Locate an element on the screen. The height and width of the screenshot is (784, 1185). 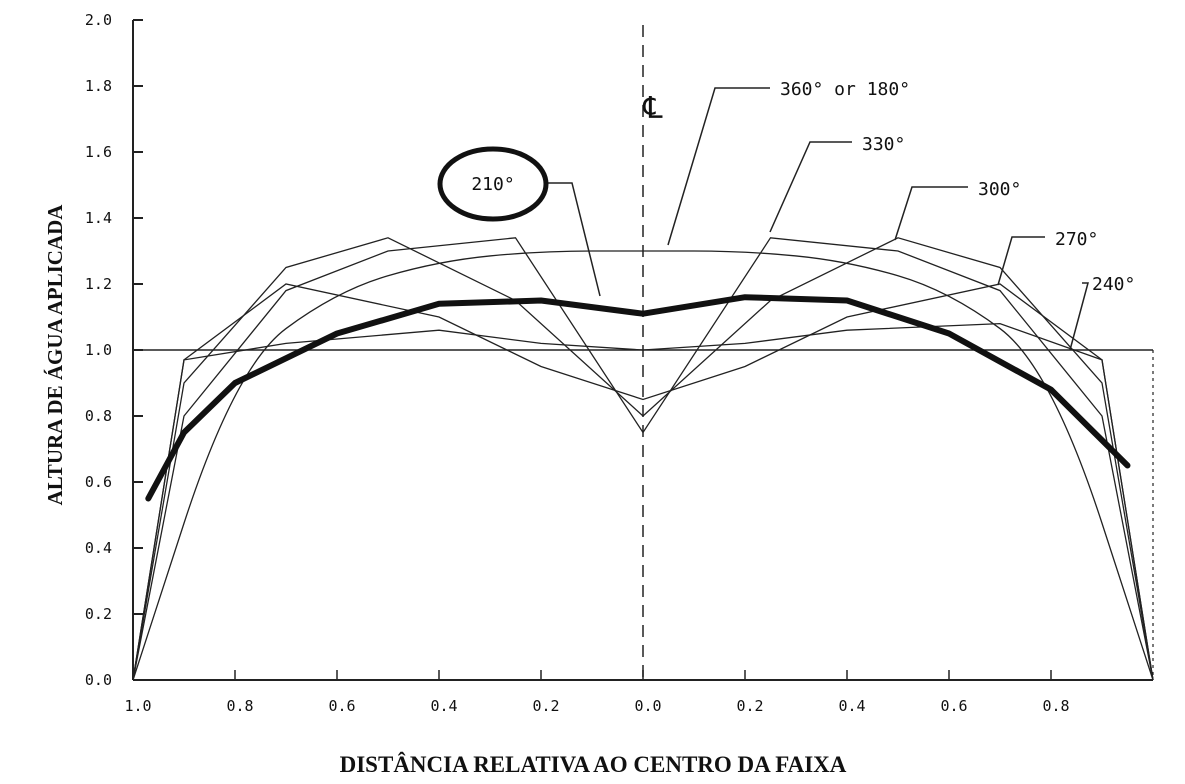
y-axis-title: ALTURA DE ÁGUA APLICADA is located at coordinates (55, 355).